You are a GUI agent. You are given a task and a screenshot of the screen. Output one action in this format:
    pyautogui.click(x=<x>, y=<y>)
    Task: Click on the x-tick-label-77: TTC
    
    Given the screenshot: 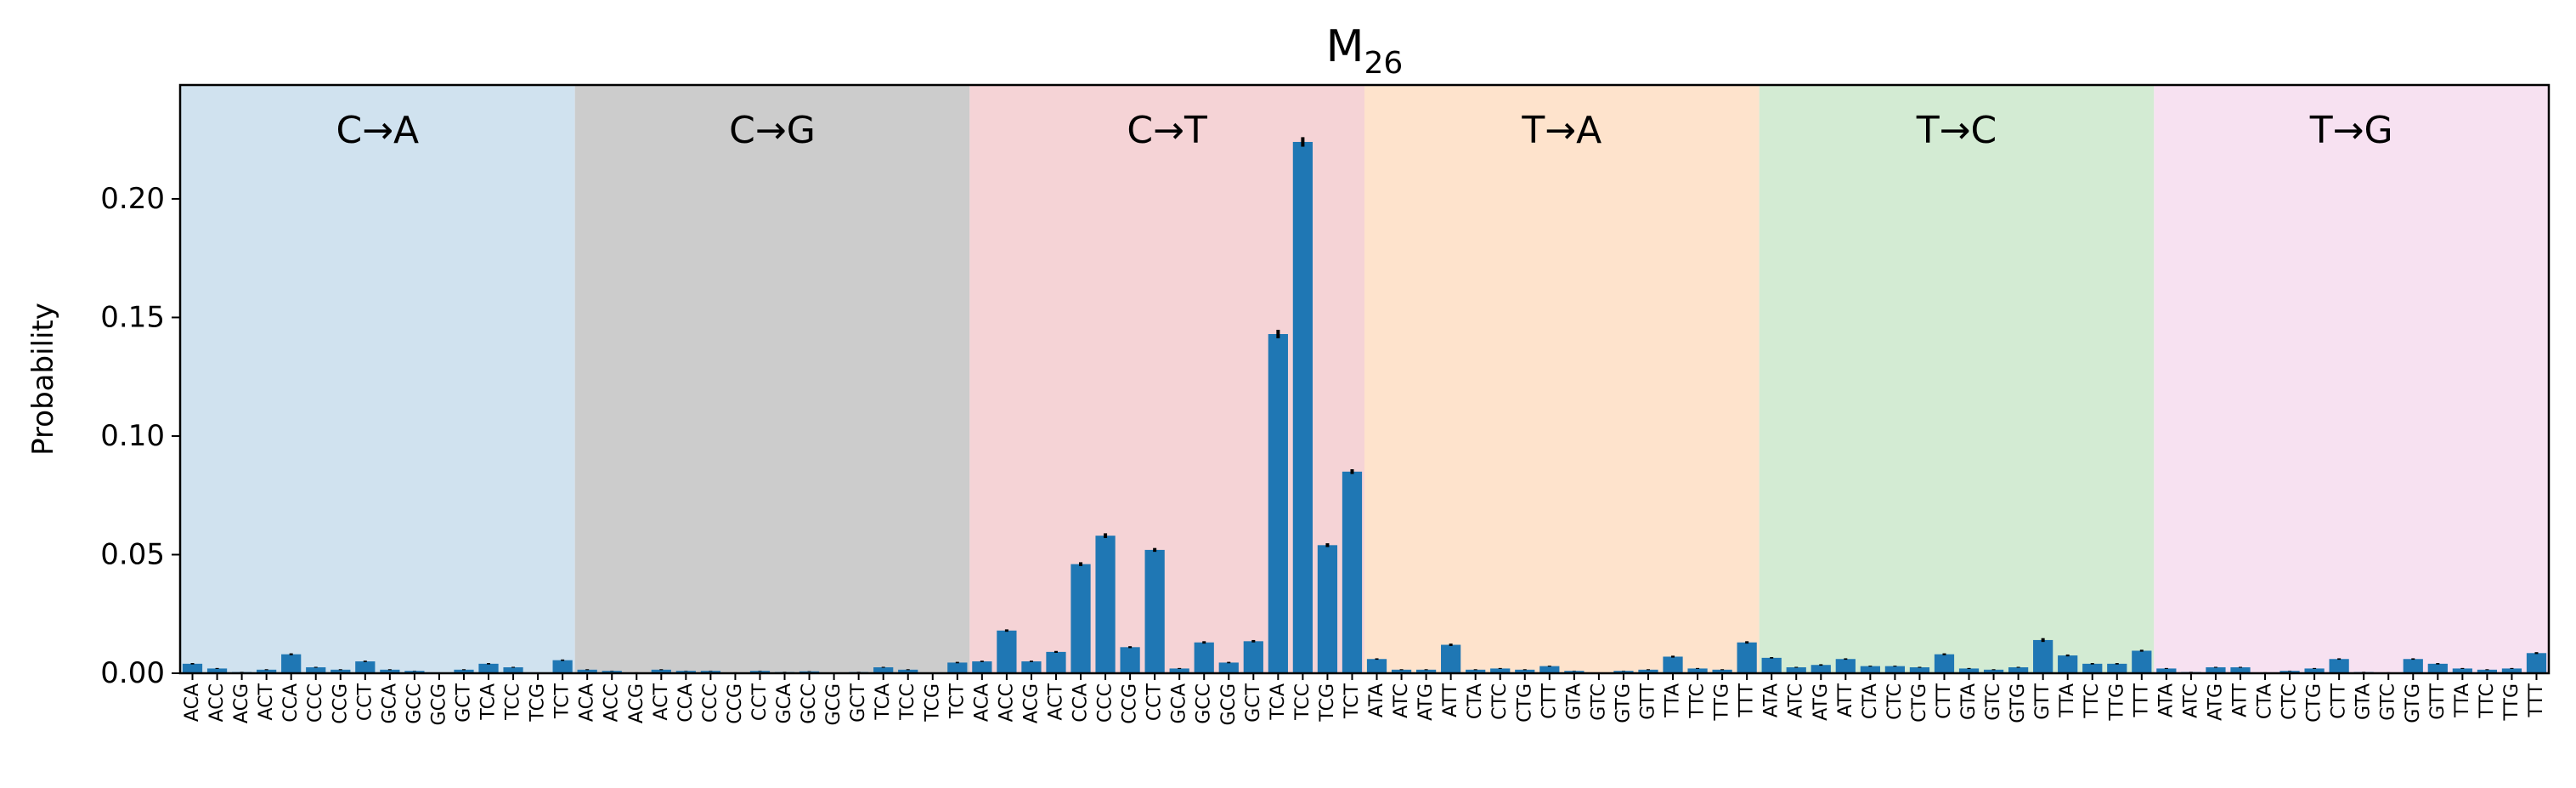 What is the action you would take?
    pyautogui.click(x=2092, y=701)
    